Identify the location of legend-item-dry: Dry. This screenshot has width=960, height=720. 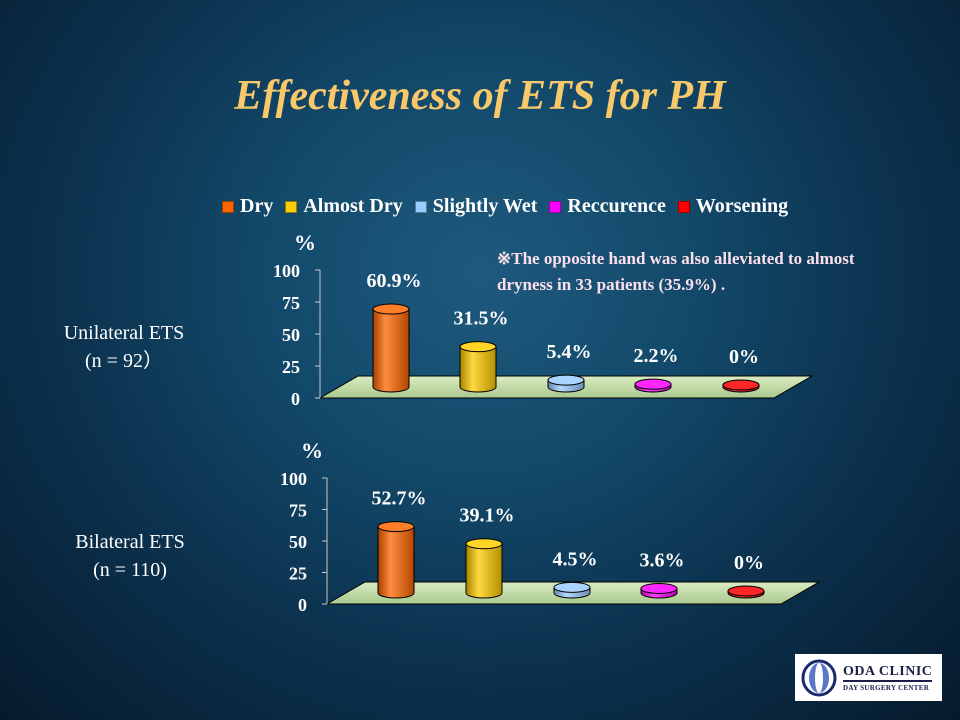
(247, 206).